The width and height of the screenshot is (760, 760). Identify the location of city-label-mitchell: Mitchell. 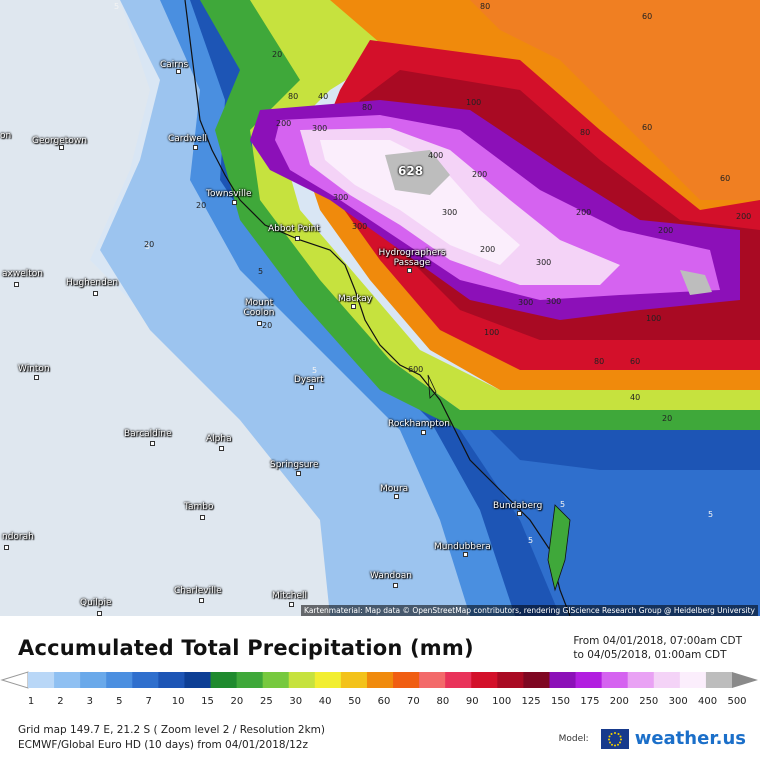
(289, 596).